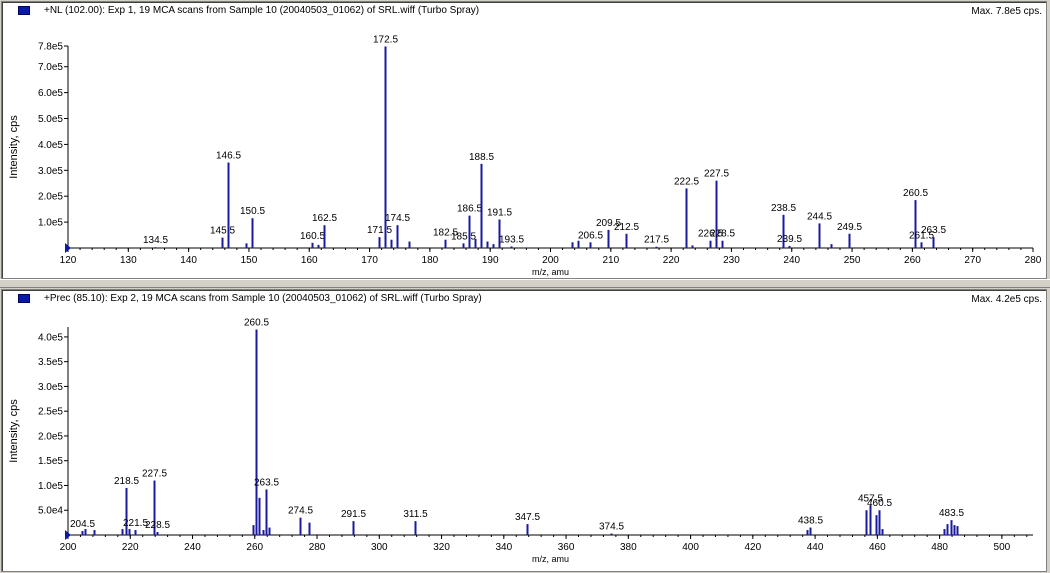  I want to click on y-tick-label: 2.5e5, so click(50, 412).